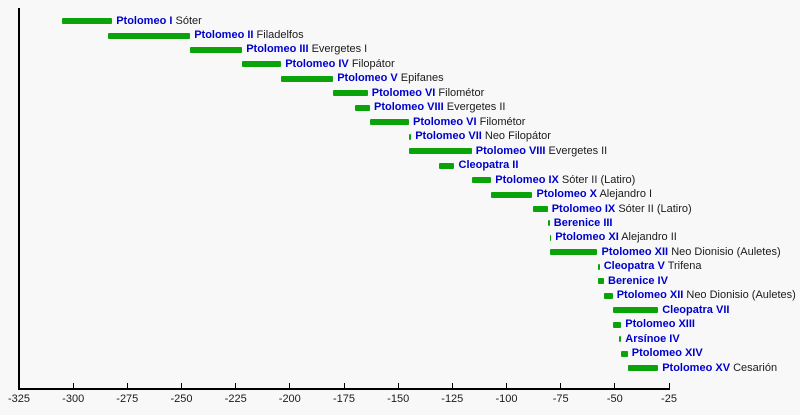 The width and height of the screenshot is (800, 415). What do you see at coordinates (398, 399) in the screenshot?
I see `x-axis-tick-label: -150` at bounding box center [398, 399].